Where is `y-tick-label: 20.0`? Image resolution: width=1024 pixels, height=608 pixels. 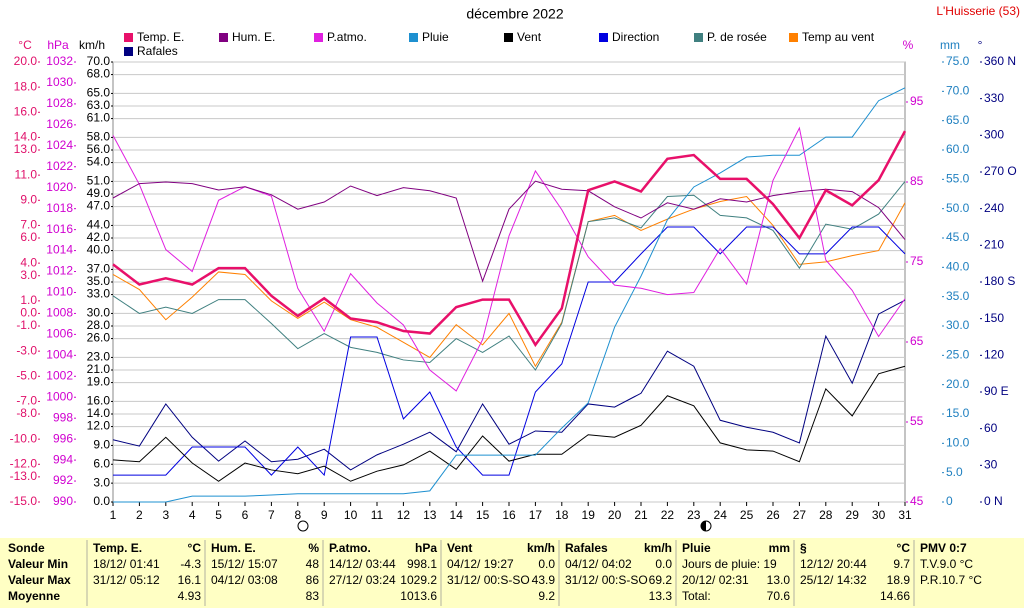 y-tick-label: 20.0 is located at coordinates (958, 384).